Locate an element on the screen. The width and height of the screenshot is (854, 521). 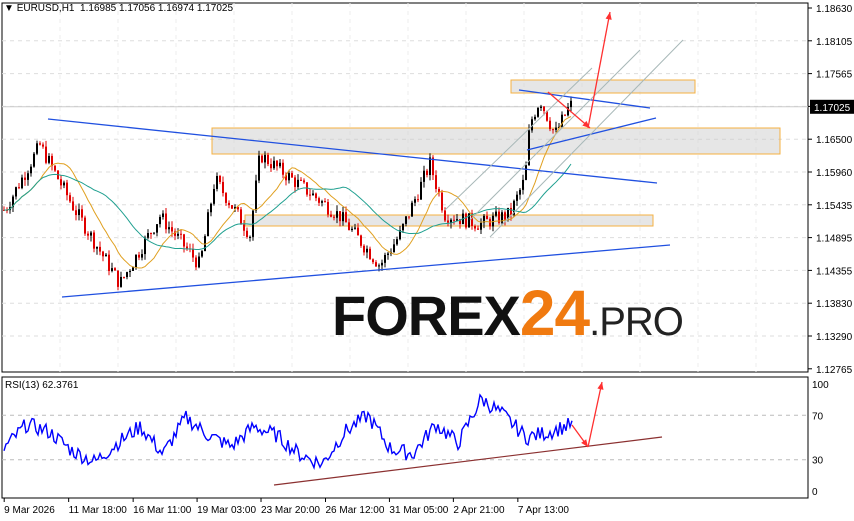
x-tick-label: 9 Mar 2026 is located at coordinates (29, 510).